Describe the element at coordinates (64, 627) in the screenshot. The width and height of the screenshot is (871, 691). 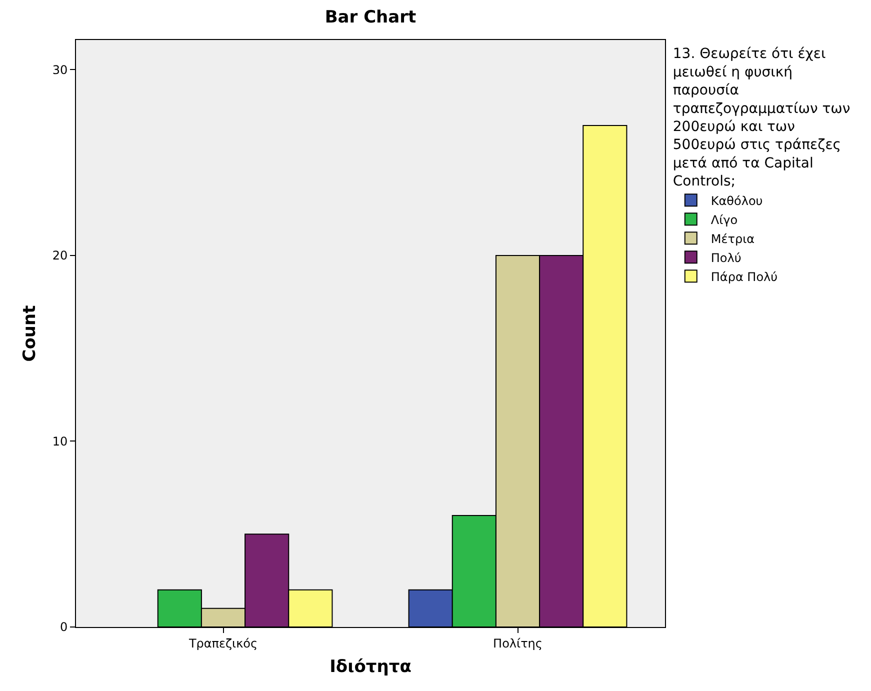
I see `y-tick-label: 0` at that location.